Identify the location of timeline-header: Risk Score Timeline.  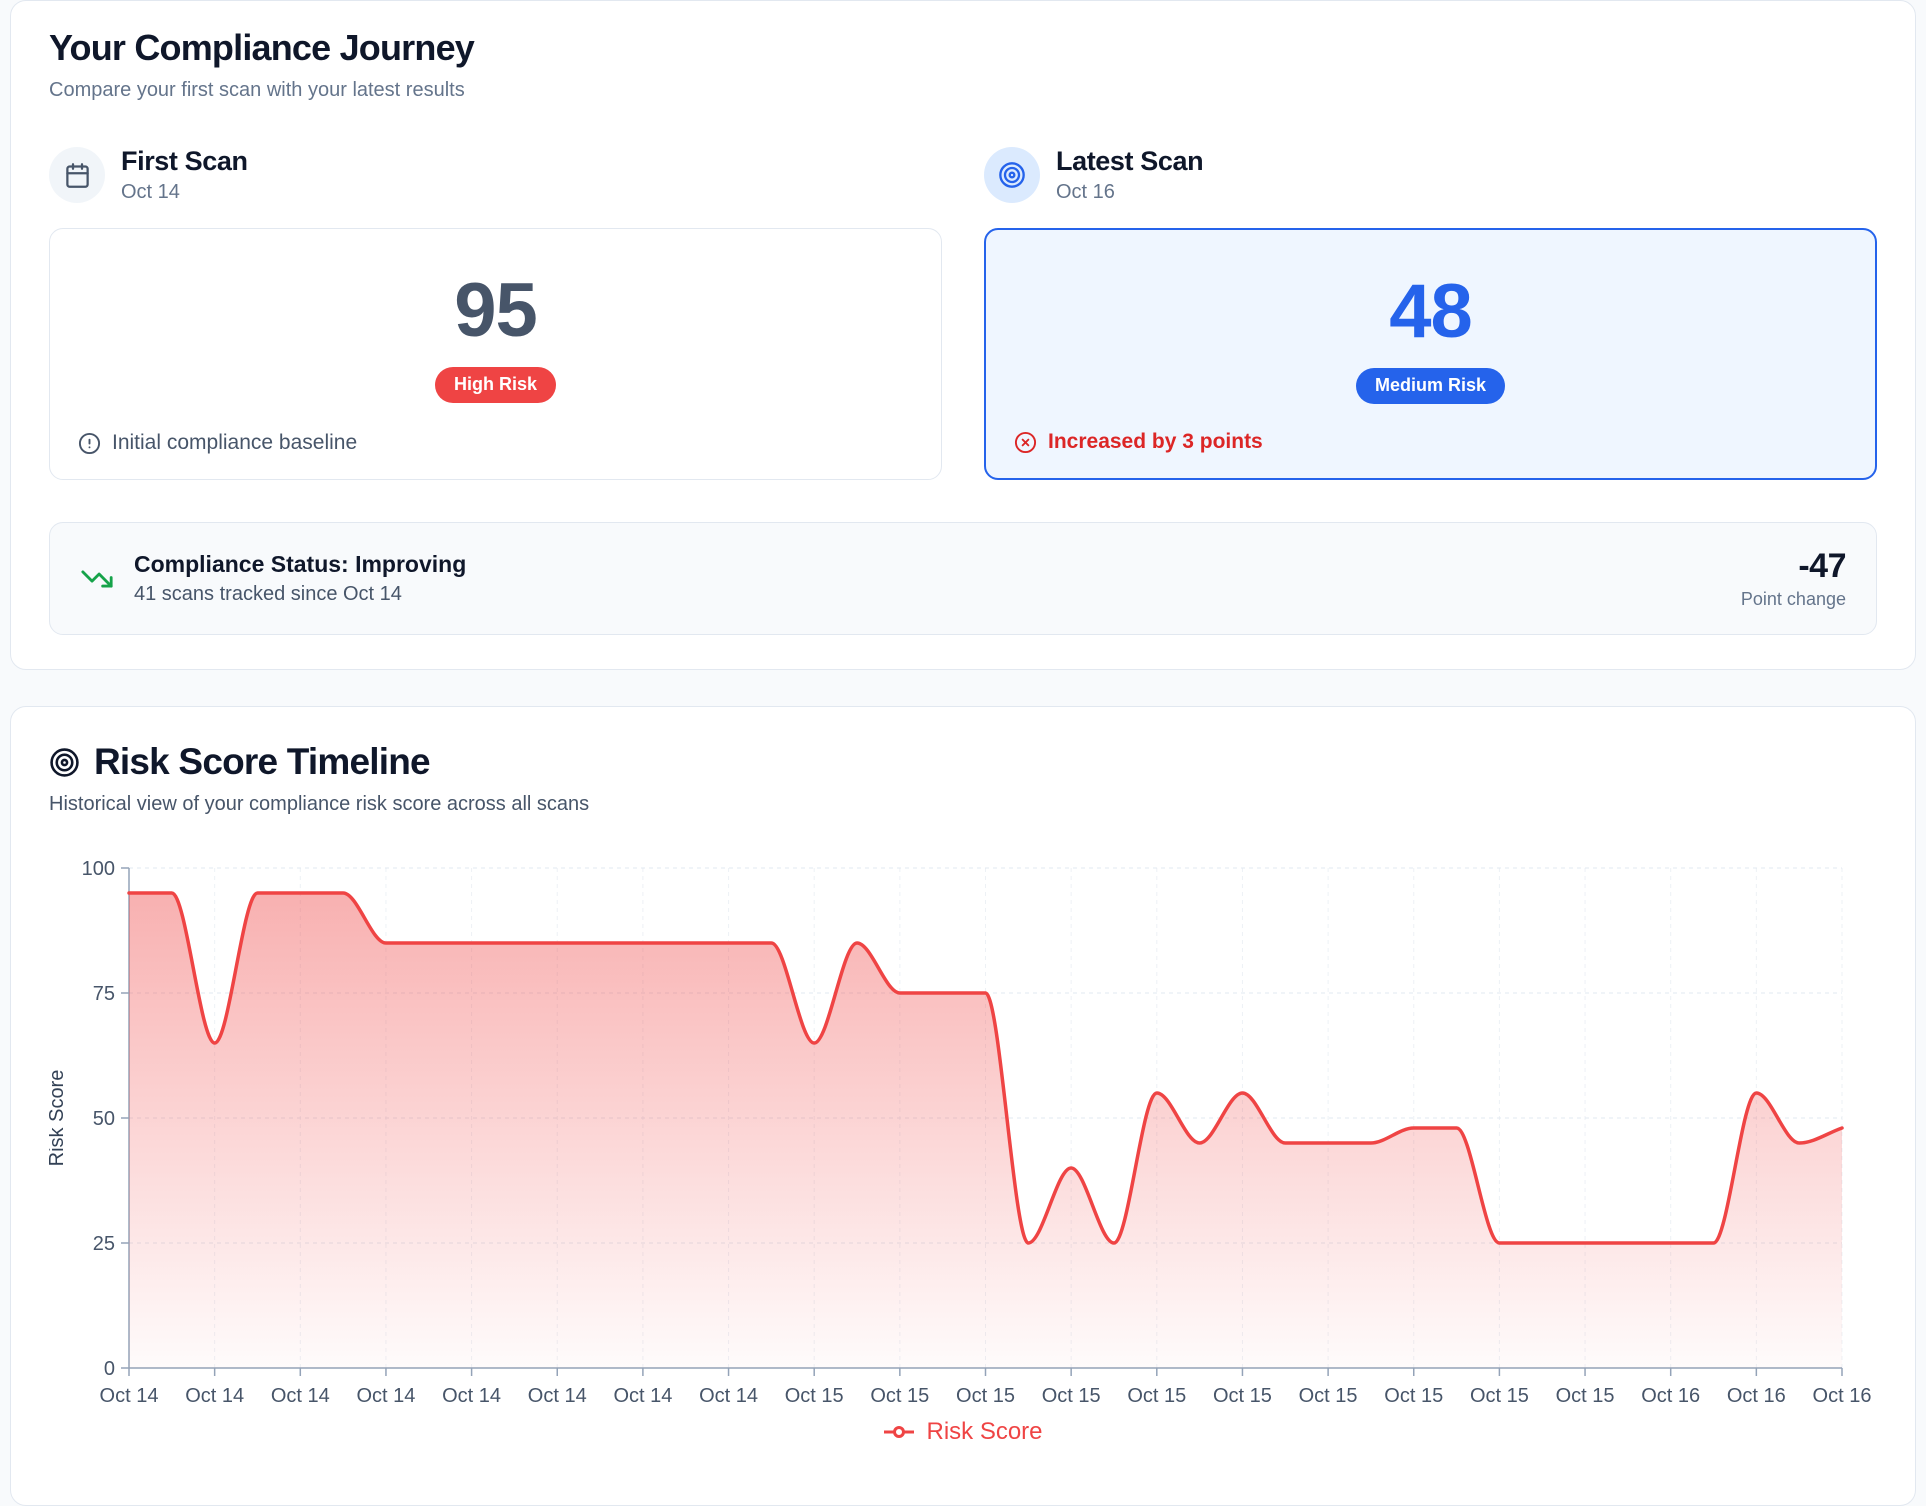
(963, 762).